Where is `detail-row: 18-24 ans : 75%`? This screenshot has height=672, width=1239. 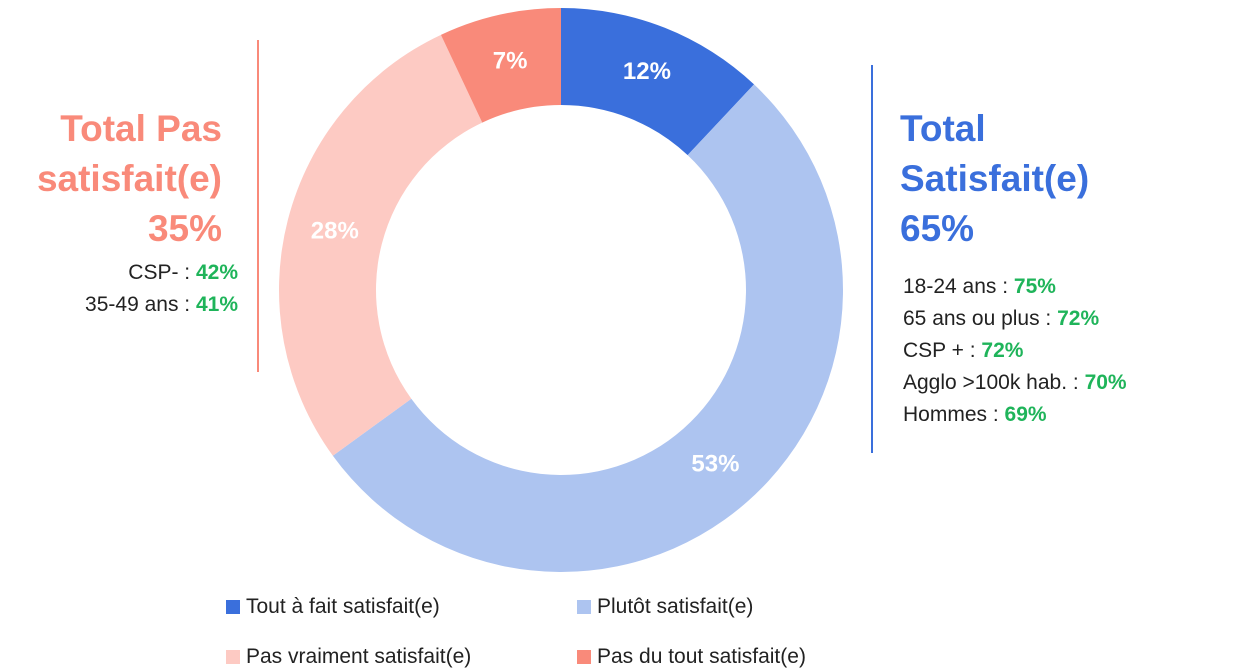
detail-row: 18-24 ans : 75% is located at coordinates (1015, 287).